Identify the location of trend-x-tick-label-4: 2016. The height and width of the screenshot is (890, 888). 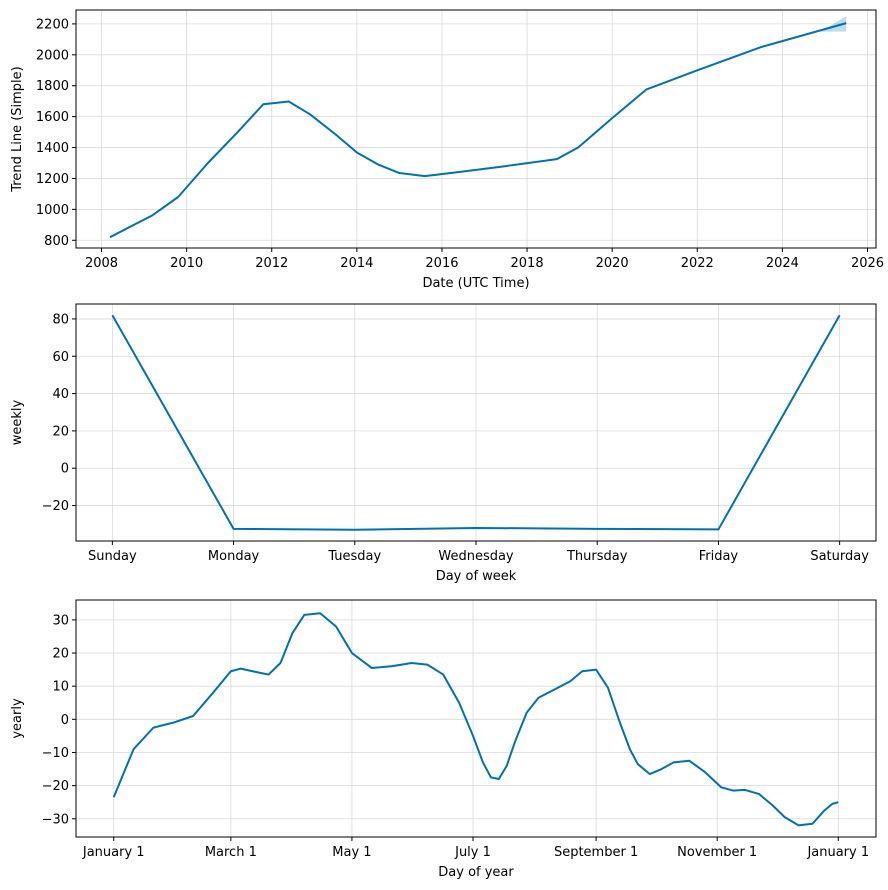
(441, 263).